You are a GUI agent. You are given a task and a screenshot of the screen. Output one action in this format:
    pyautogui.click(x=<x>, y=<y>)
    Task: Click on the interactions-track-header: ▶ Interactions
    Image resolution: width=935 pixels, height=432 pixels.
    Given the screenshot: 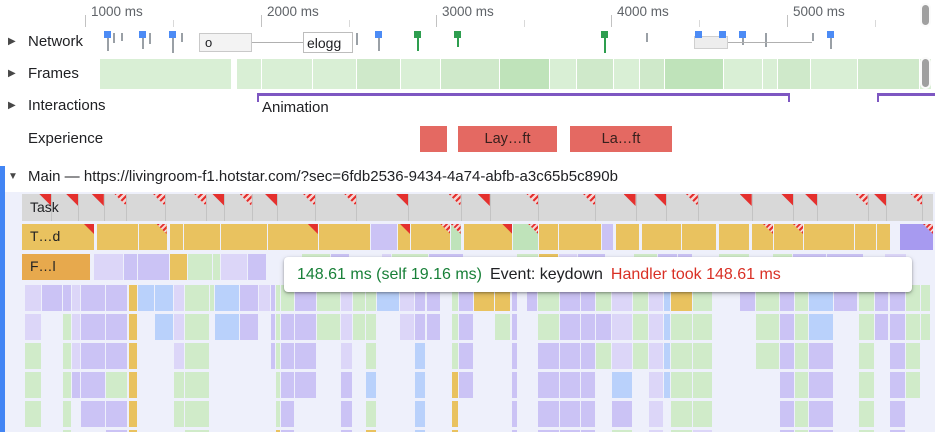 What is the action you would take?
    pyautogui.click(x=57, y=105)
    